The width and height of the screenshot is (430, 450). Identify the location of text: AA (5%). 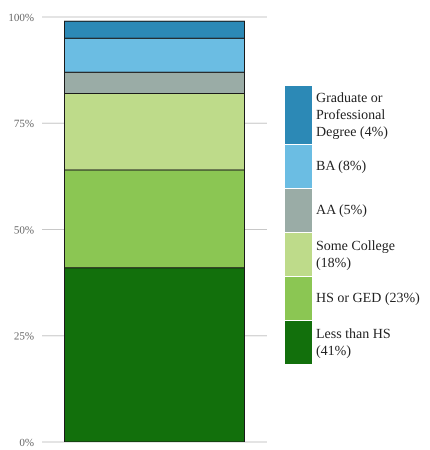
(341, 211).